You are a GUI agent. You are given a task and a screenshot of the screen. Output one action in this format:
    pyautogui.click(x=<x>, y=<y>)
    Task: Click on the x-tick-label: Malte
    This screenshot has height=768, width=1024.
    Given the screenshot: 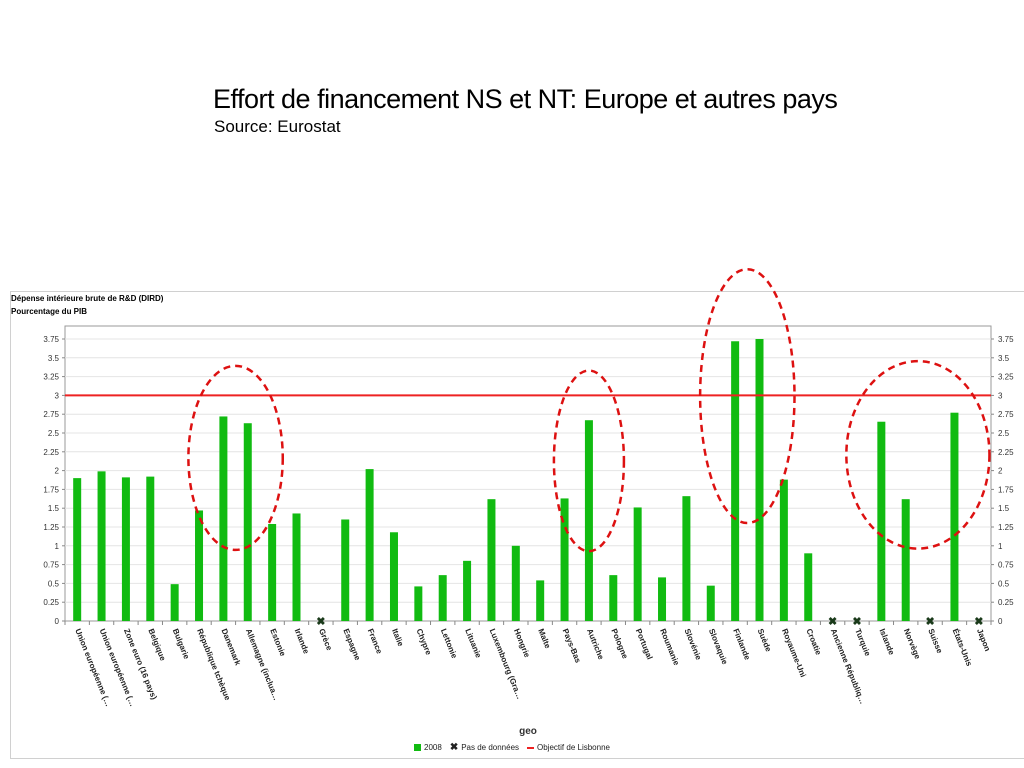 What is the action you would take?
    pyautogui.click(x=544, y=638)
    